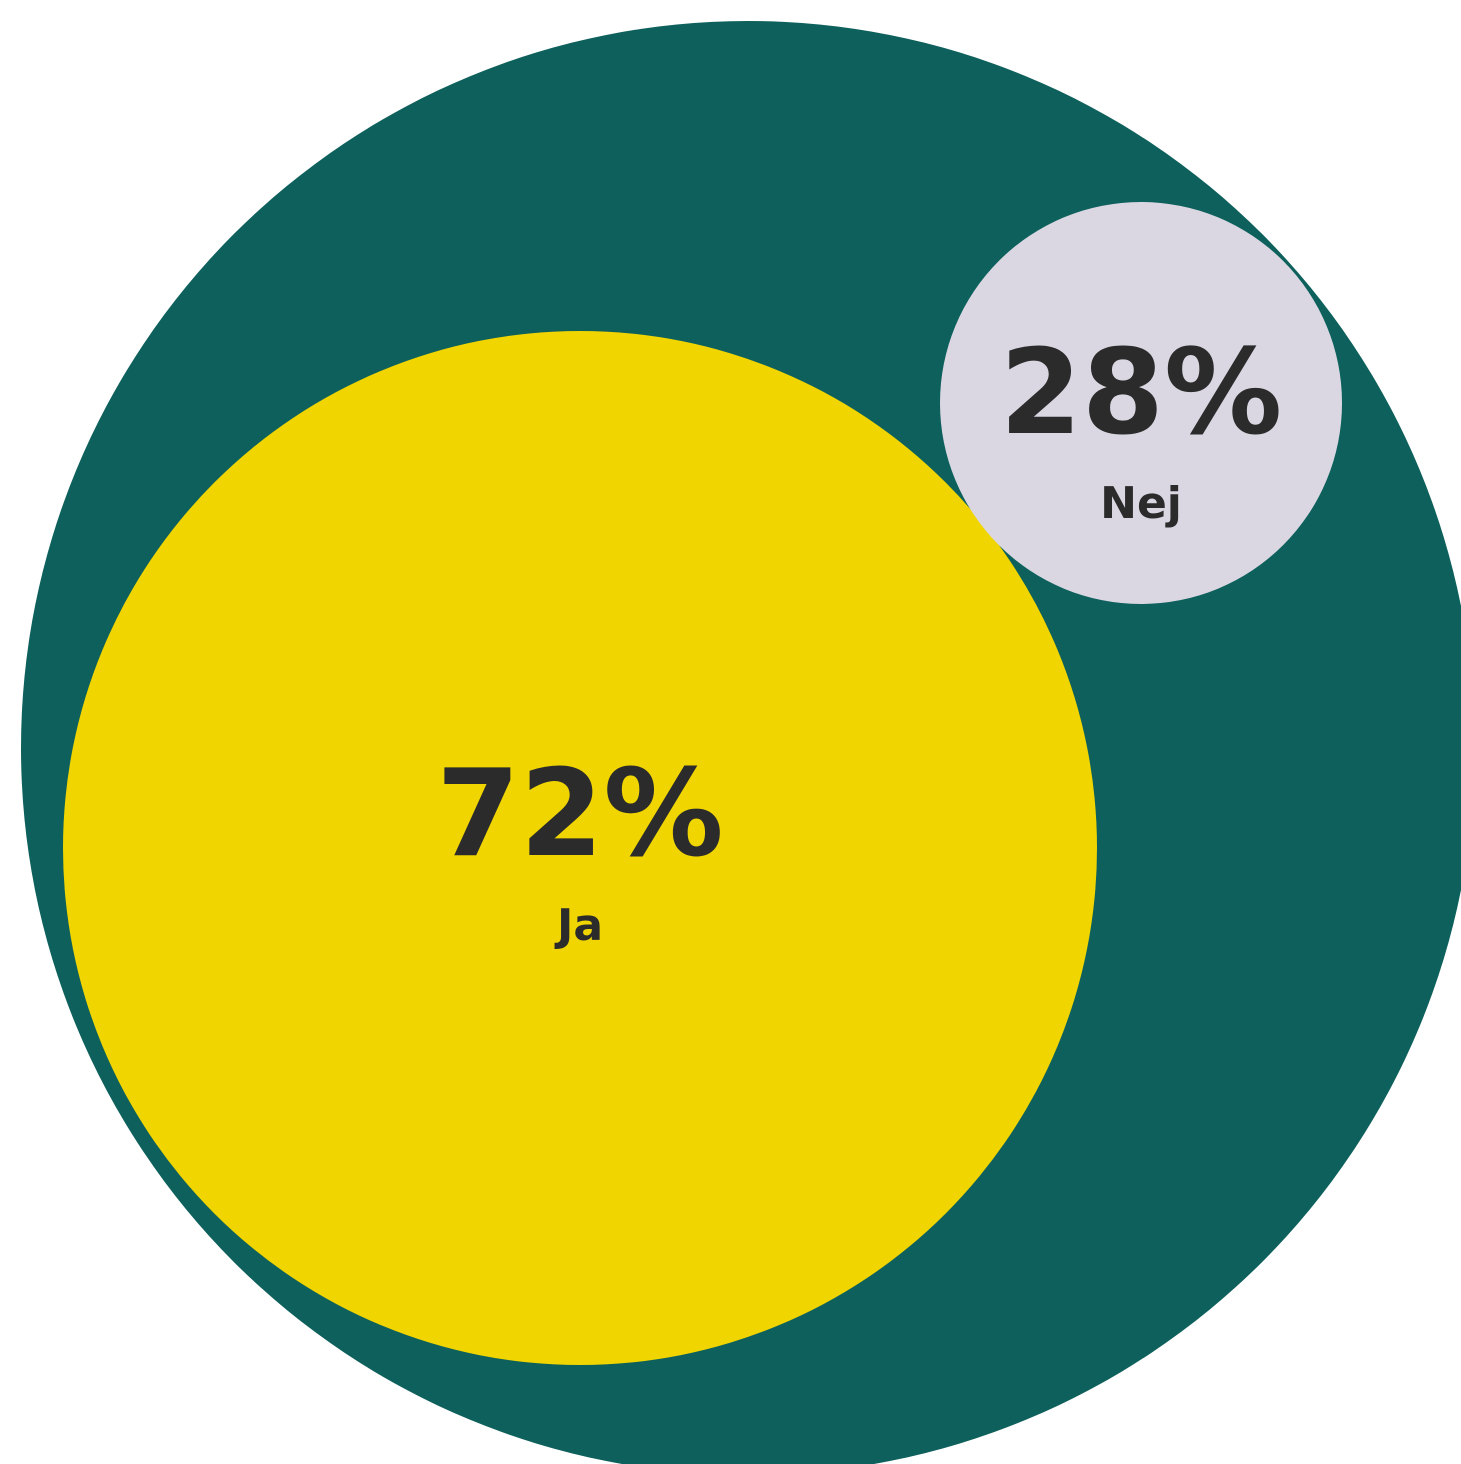 The height and width of the screenshot is (1464, 1461). I want to click on bubble-nej: 28% Nej, so click(1141, 403).